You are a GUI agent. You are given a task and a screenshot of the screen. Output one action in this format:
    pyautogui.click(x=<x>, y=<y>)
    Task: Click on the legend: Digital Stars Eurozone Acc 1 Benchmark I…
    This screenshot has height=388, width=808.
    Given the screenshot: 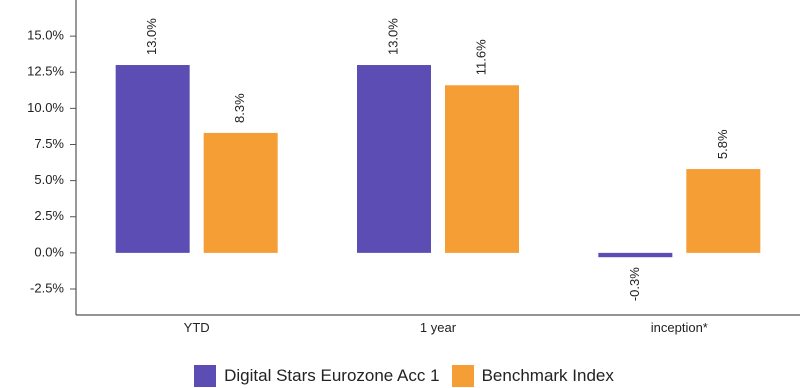 What is the action you would take?
    pyautogui.click(x=404, y=376)
    